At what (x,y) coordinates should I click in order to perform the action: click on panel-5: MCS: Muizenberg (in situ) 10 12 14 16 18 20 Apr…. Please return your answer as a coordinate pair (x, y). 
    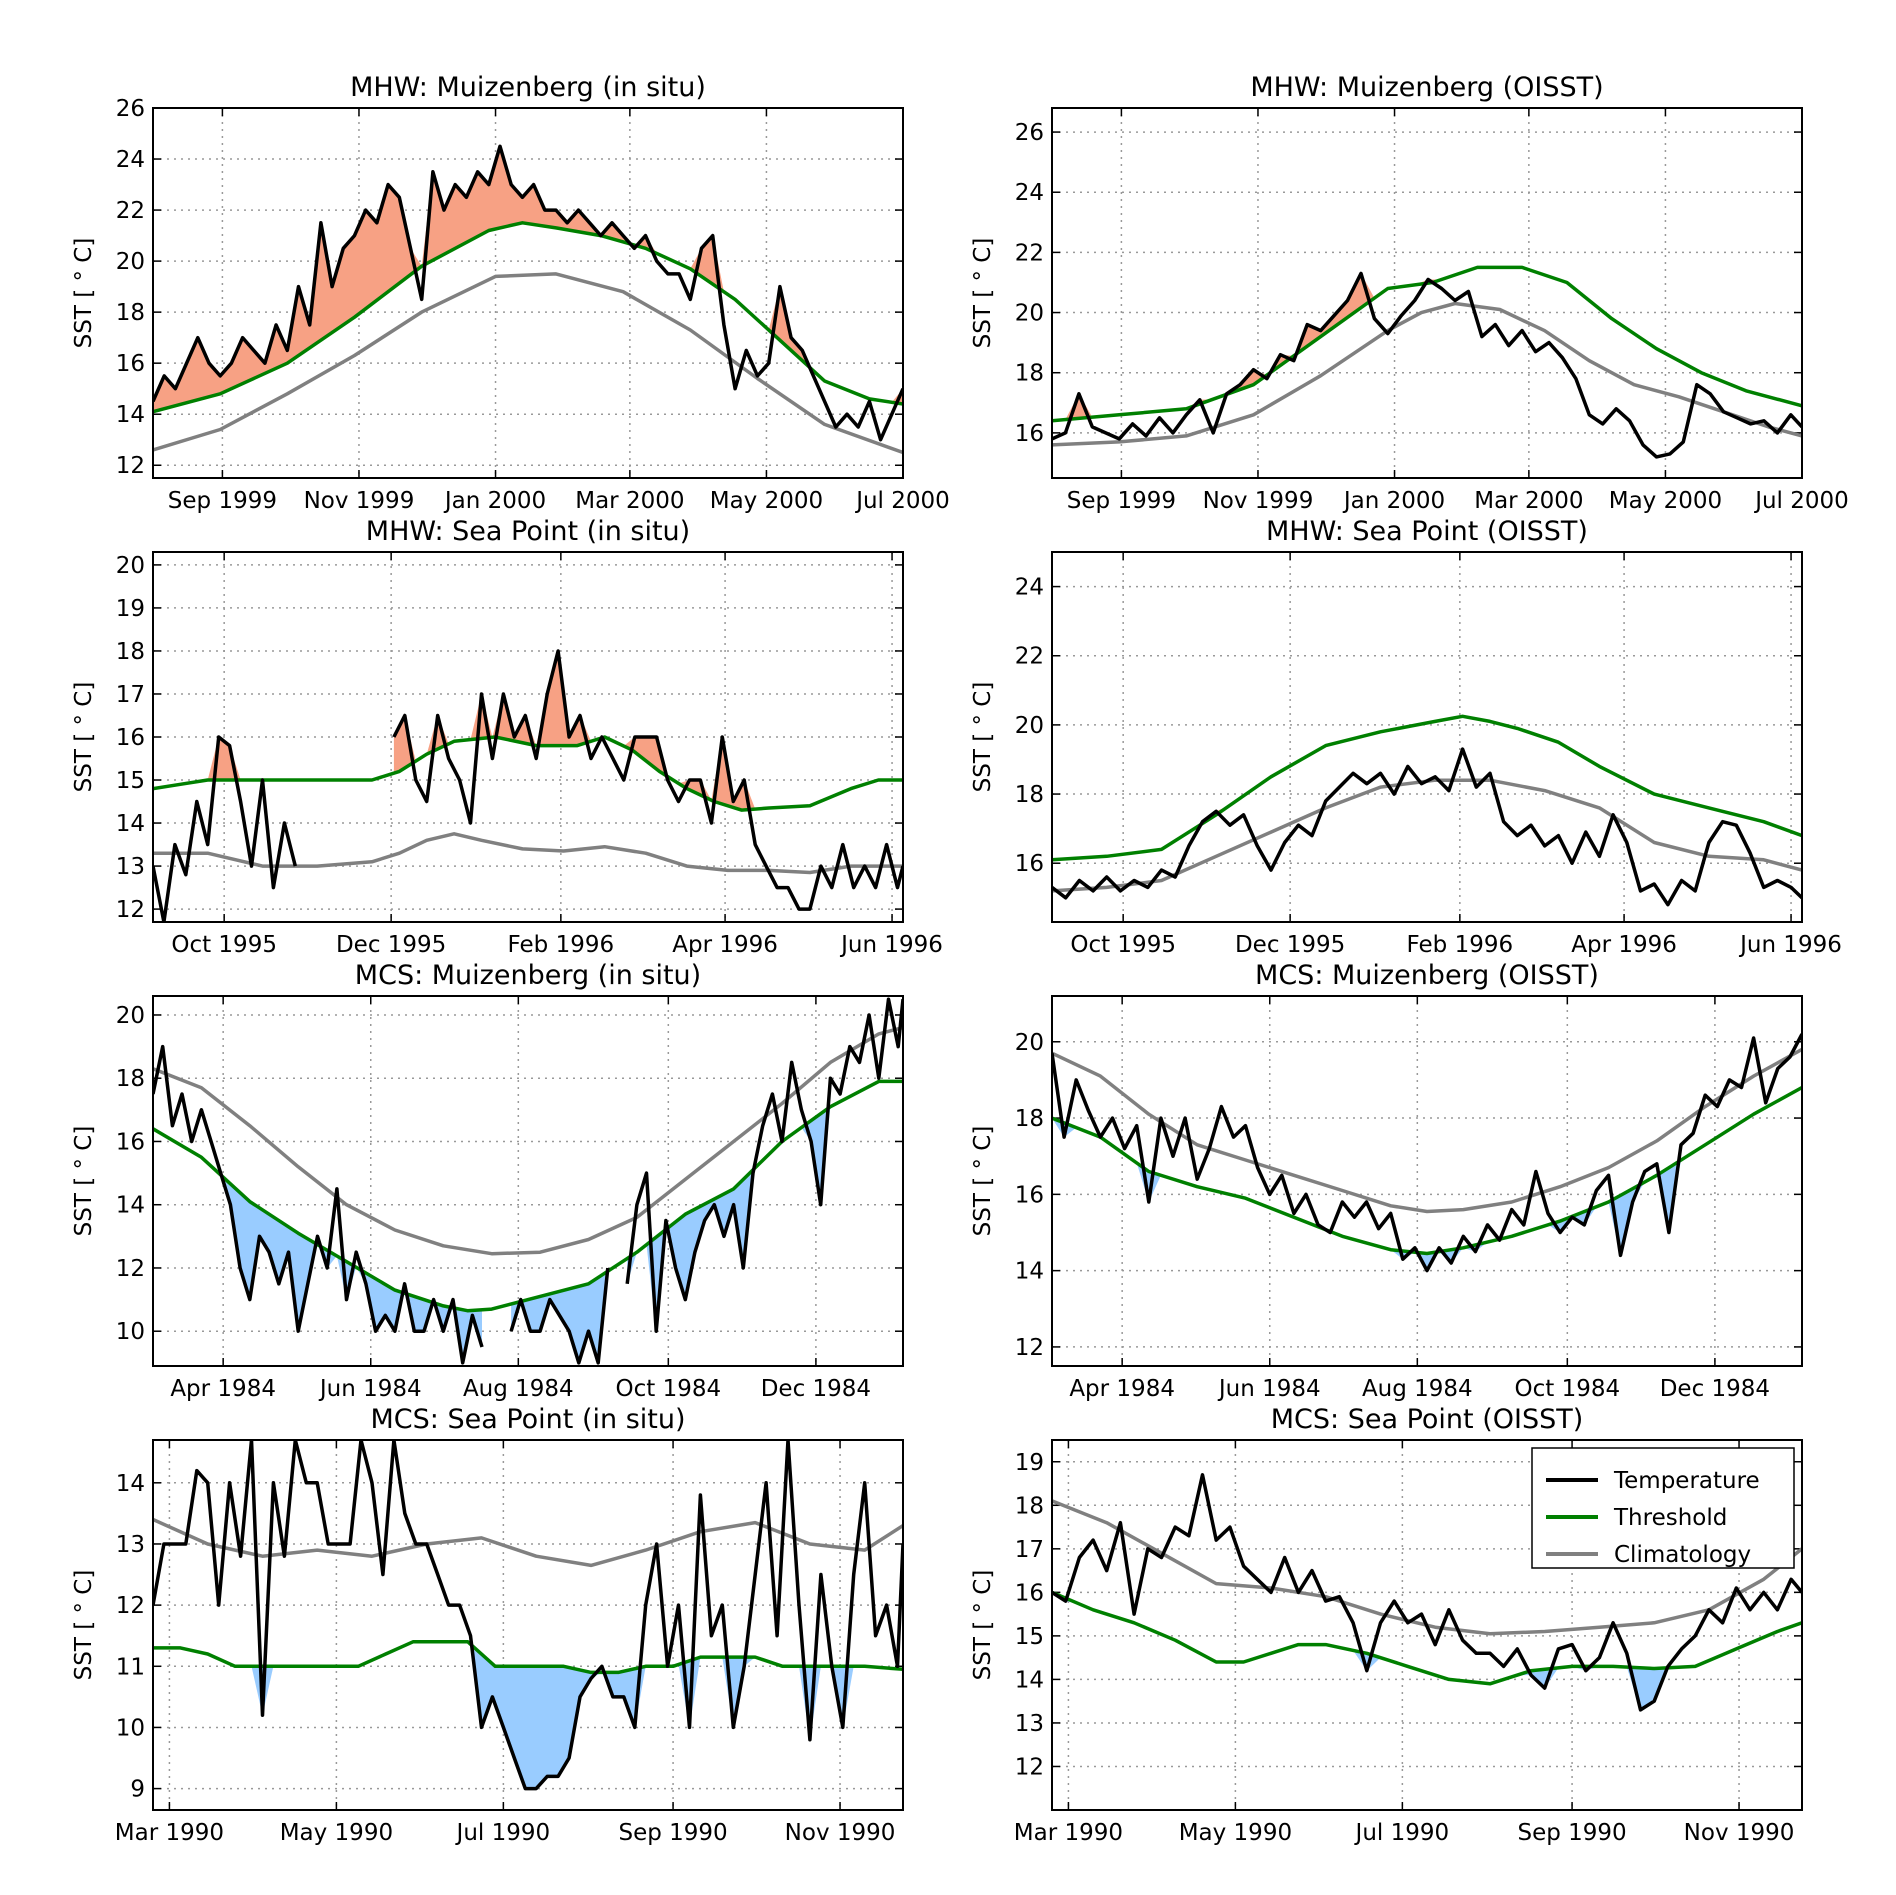
    Looking at the image, I should click on (487, 1181).